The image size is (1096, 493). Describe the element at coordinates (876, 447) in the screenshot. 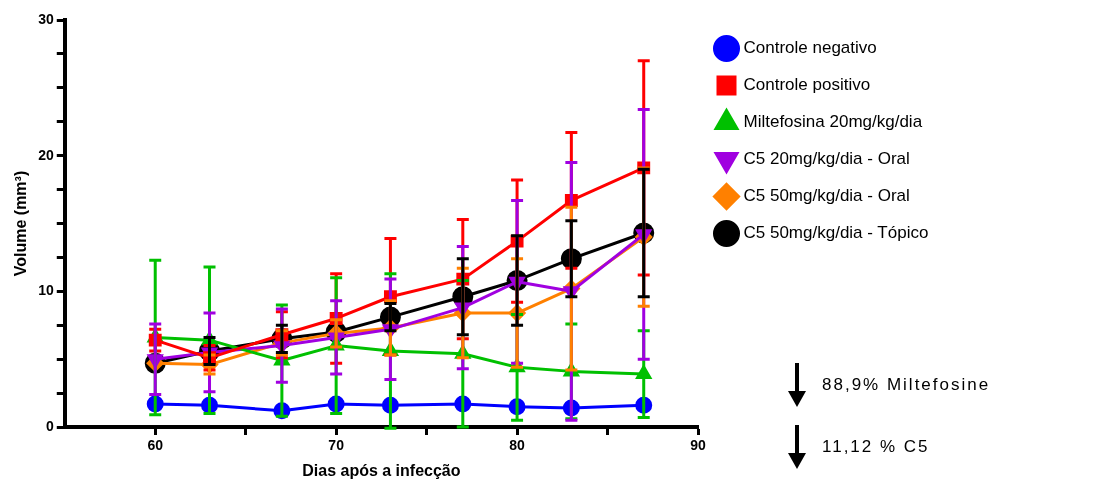

I see `text: 11,12 % C5` at that location.